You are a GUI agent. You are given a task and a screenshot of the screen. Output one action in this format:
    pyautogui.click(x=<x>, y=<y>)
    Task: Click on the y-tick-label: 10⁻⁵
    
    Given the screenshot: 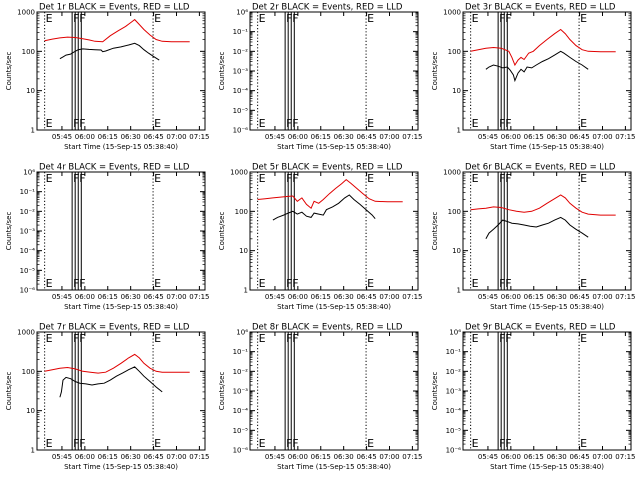 What is the action you would take?
    pyautogui.click(x=28, y=271)
    